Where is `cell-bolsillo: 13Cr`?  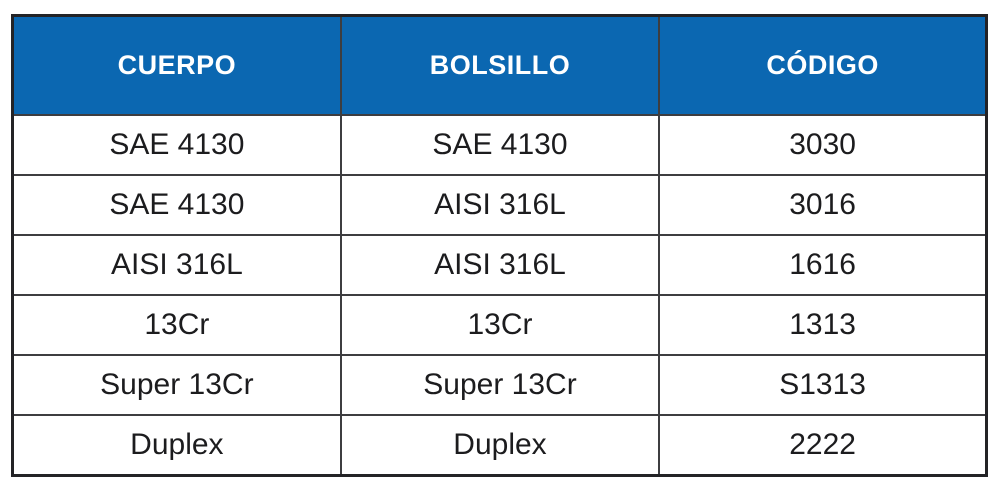 cell-bolsillo: 13Cr is located at coordinates (500, 325).